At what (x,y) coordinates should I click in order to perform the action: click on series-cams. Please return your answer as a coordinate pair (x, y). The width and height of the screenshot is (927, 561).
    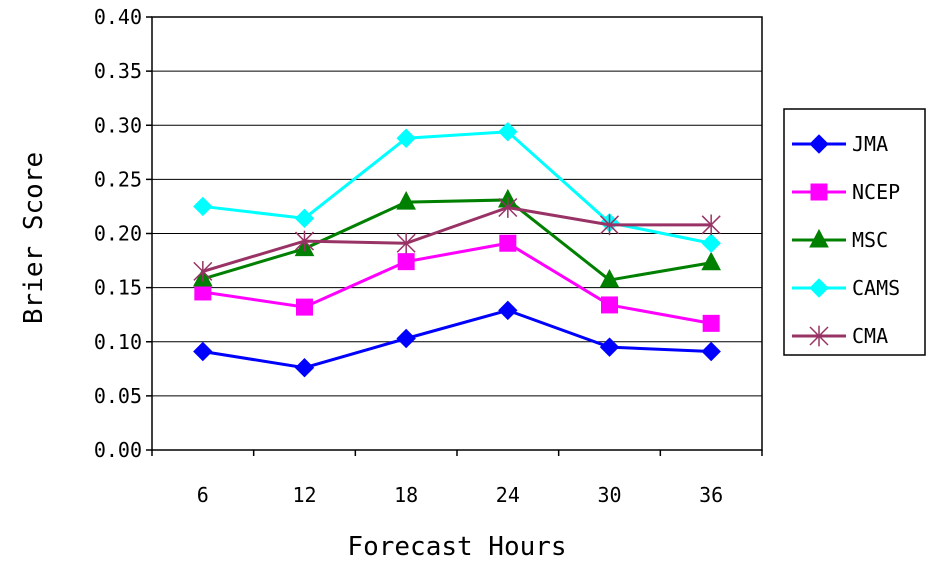
    Looking at the image, I should click on (457, 187).